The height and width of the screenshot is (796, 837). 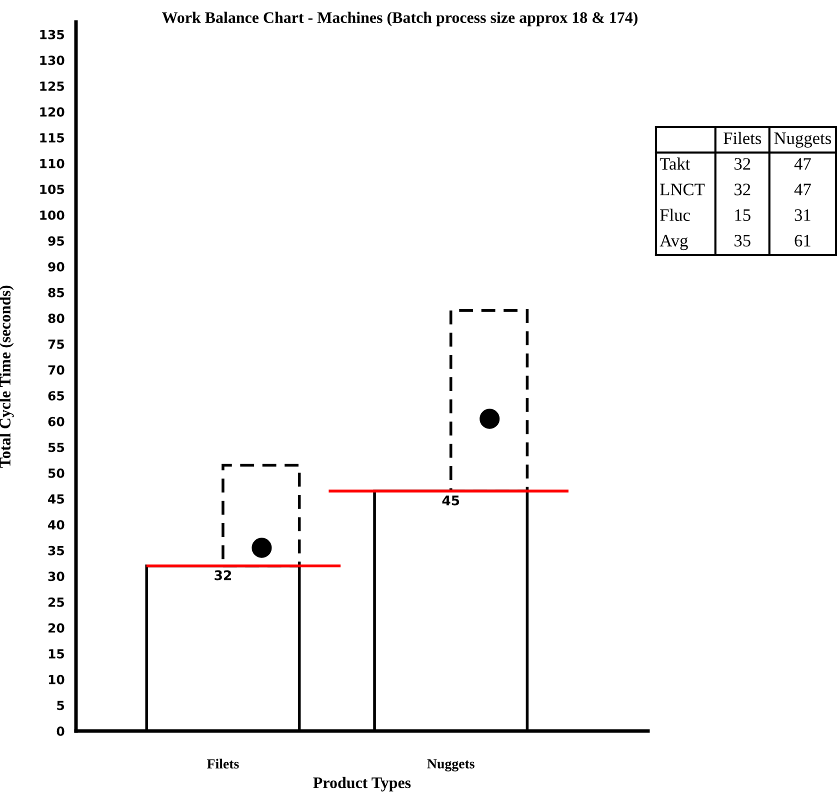 What do you see at coordinates (52, 138) in the screenshot?
I see `y-tick-label: 115` at bounding box center [52, 138].